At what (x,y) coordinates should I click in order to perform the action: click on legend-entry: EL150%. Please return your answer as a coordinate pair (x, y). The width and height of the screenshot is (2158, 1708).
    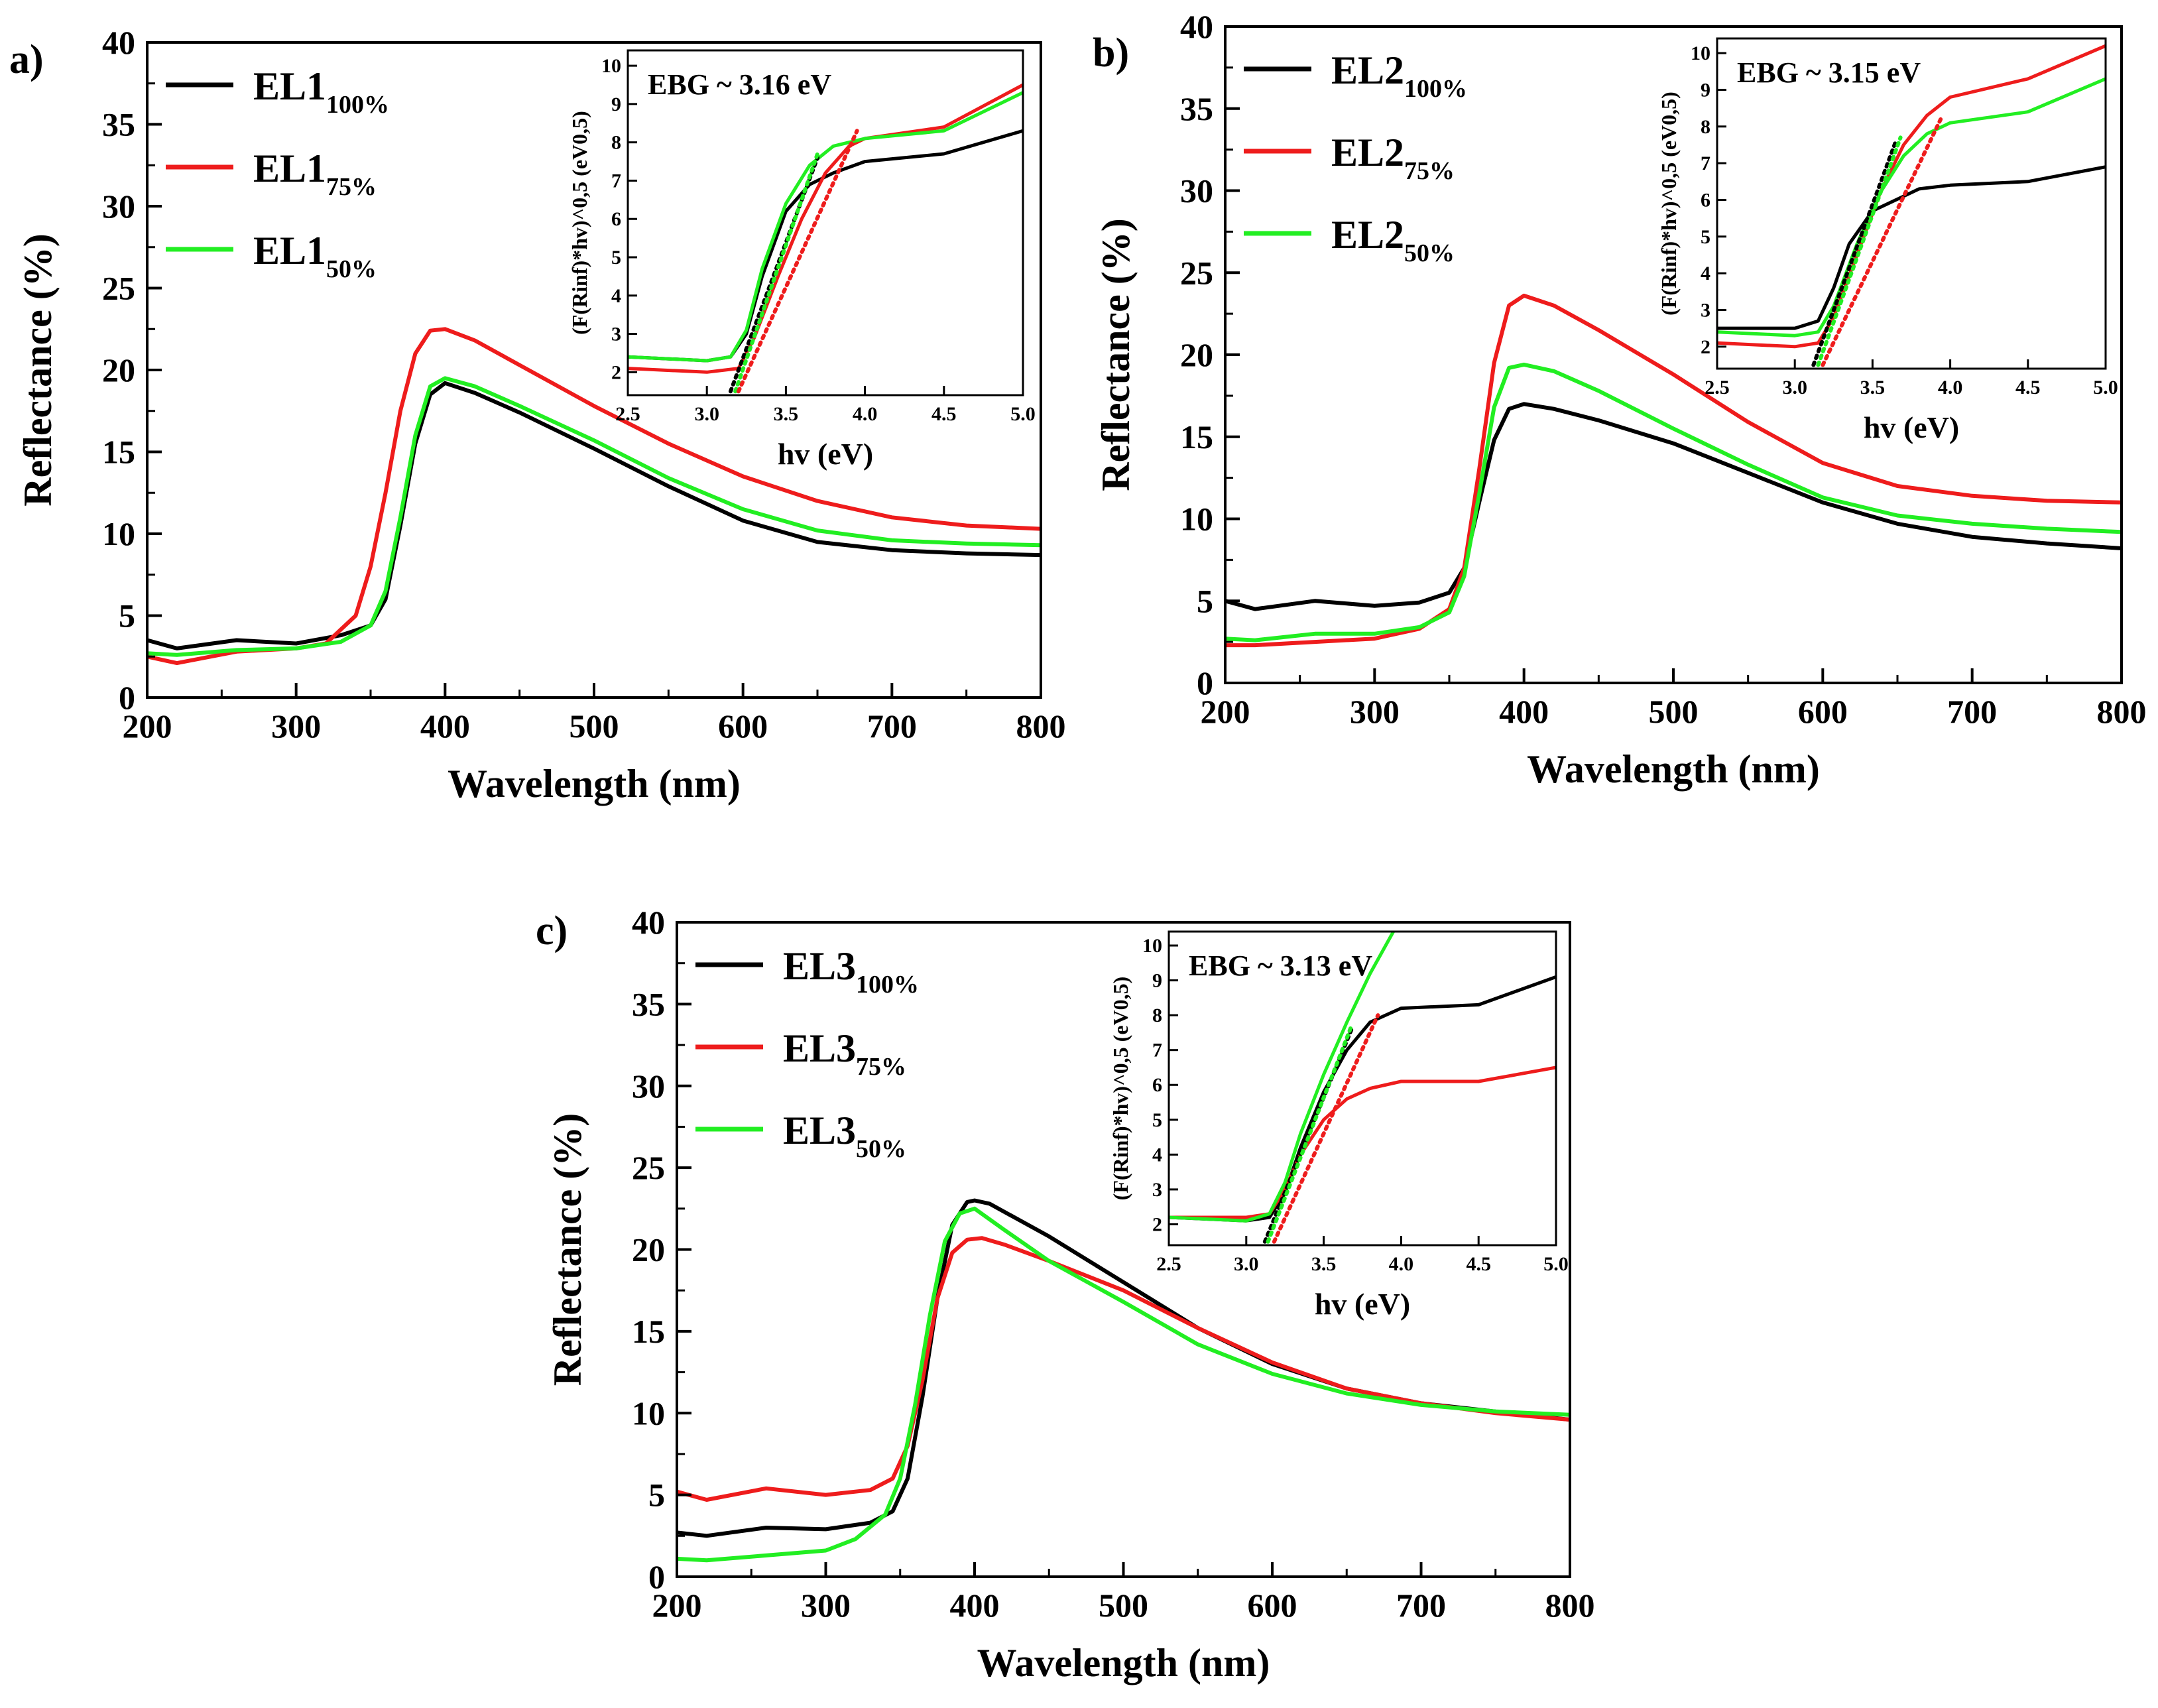
    Looking at the image, I should click on (315, 256).